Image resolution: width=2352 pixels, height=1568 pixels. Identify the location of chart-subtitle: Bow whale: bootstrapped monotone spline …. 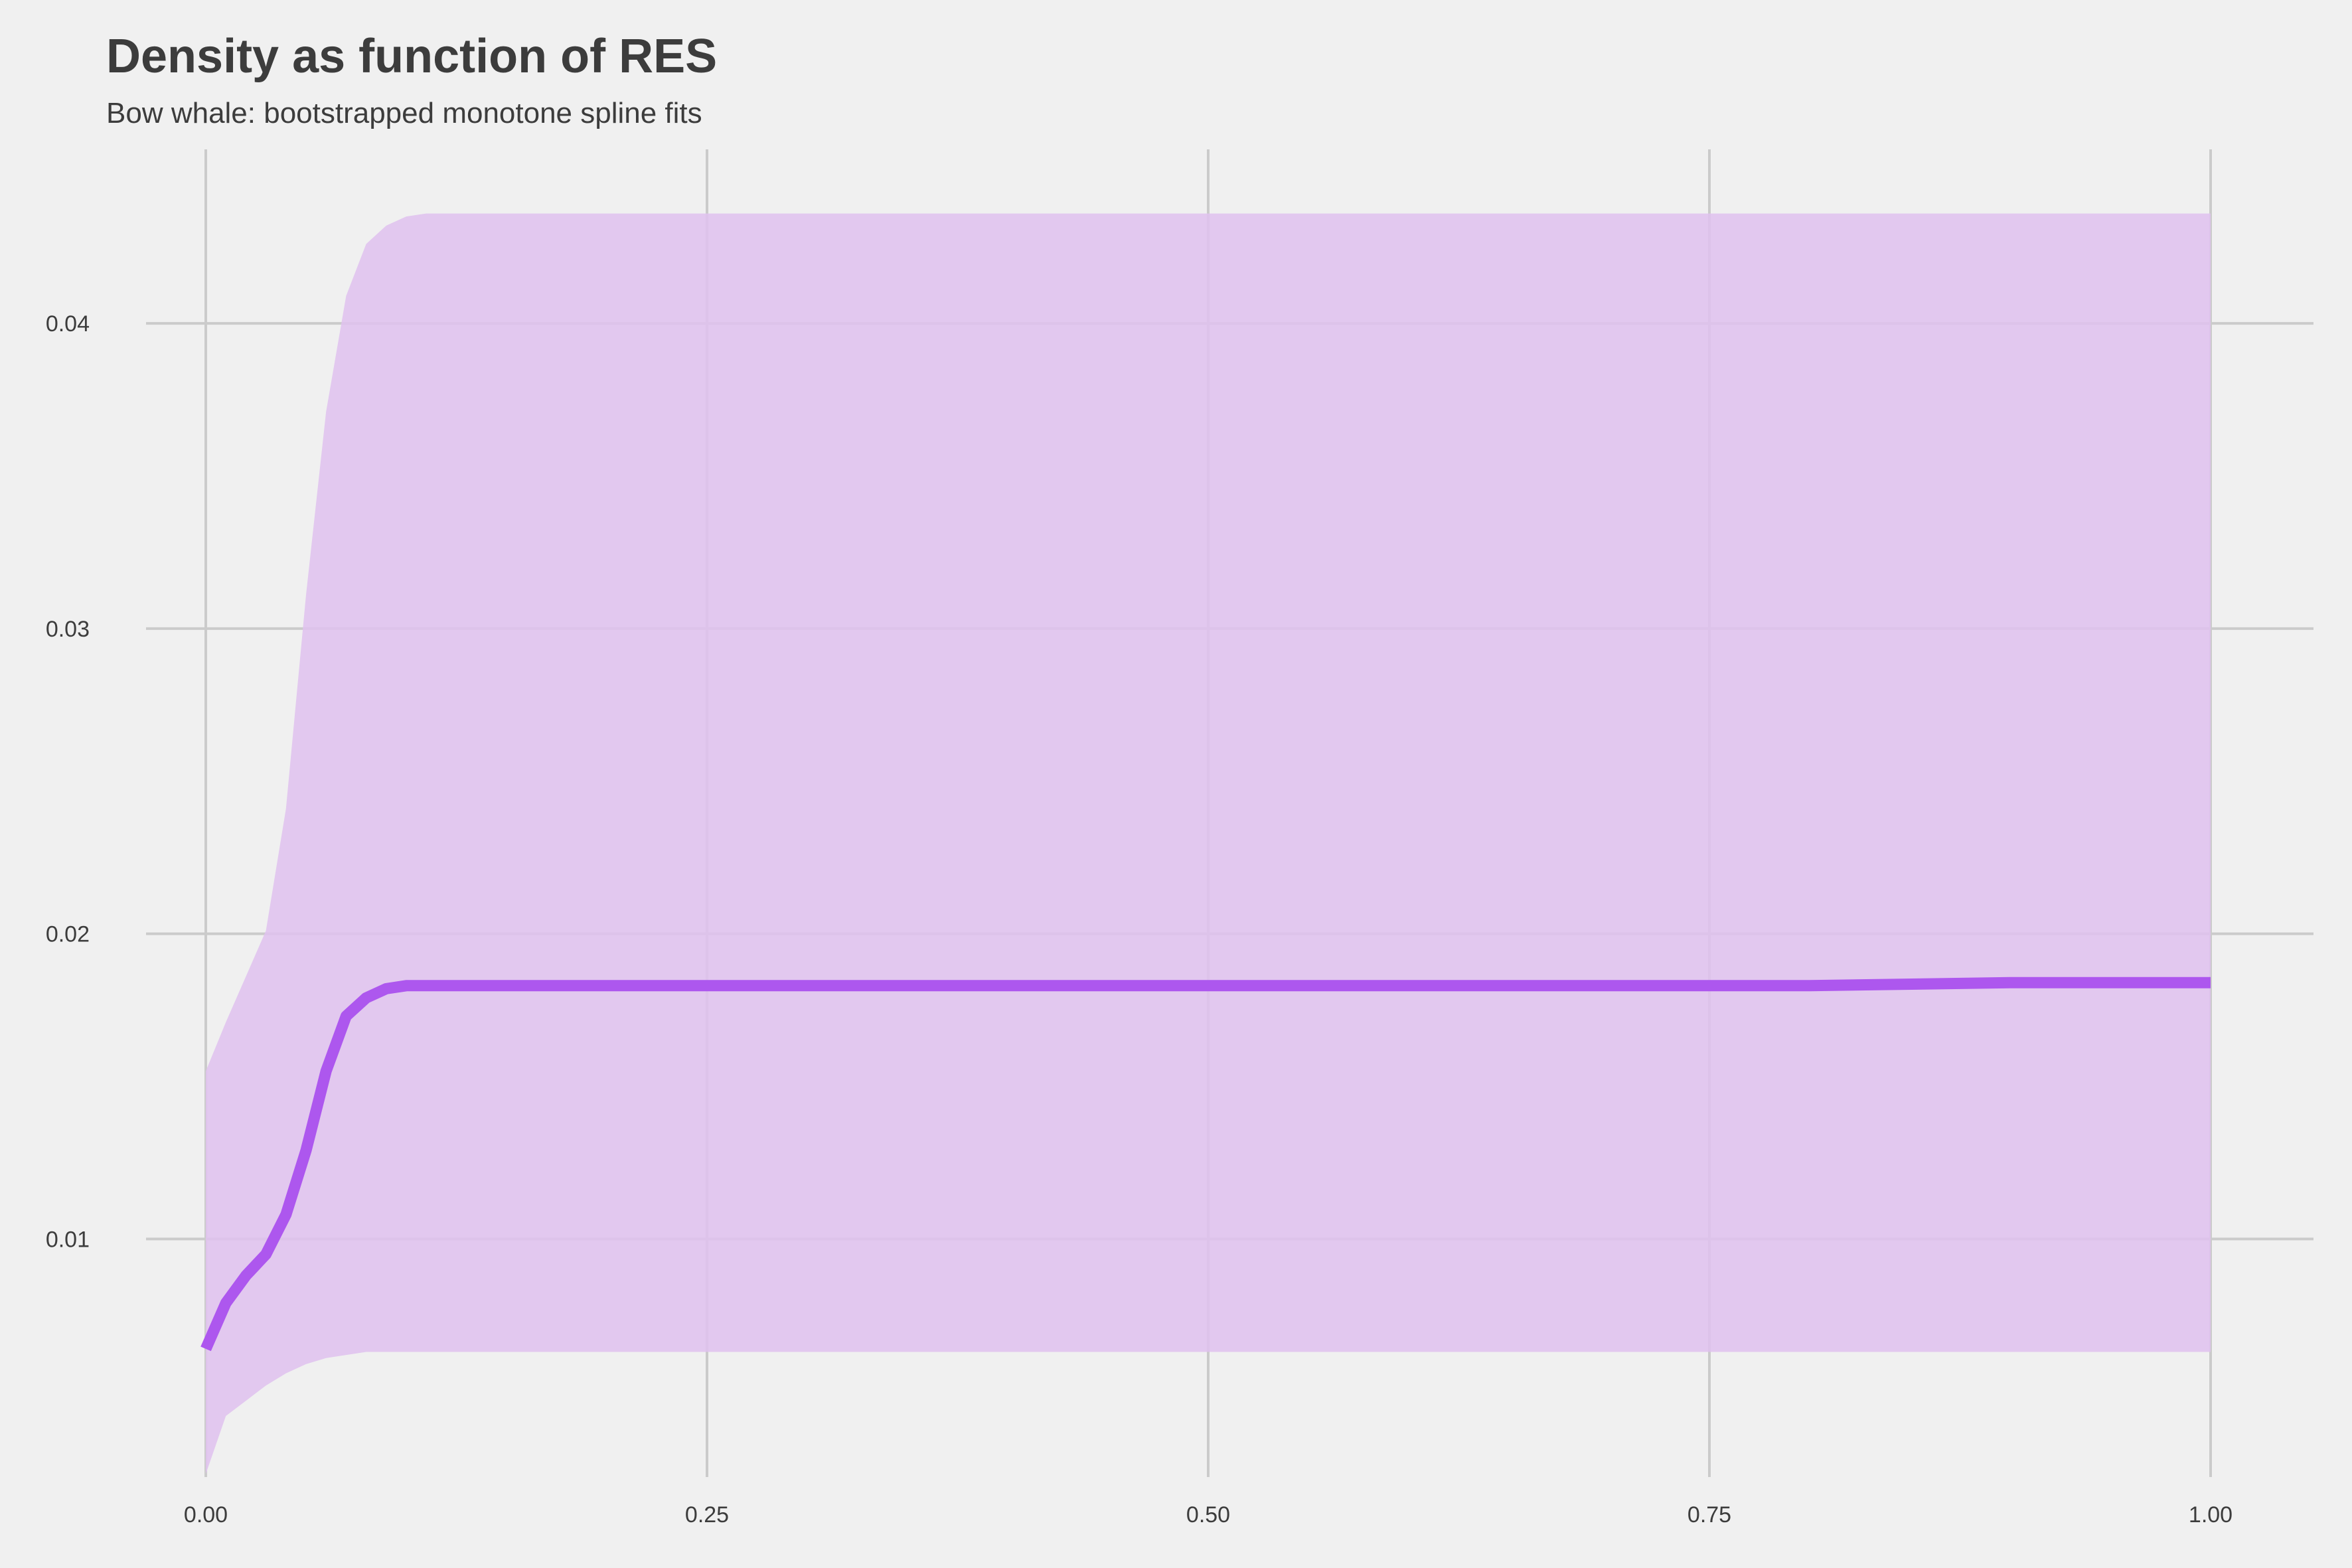
(404, 113).